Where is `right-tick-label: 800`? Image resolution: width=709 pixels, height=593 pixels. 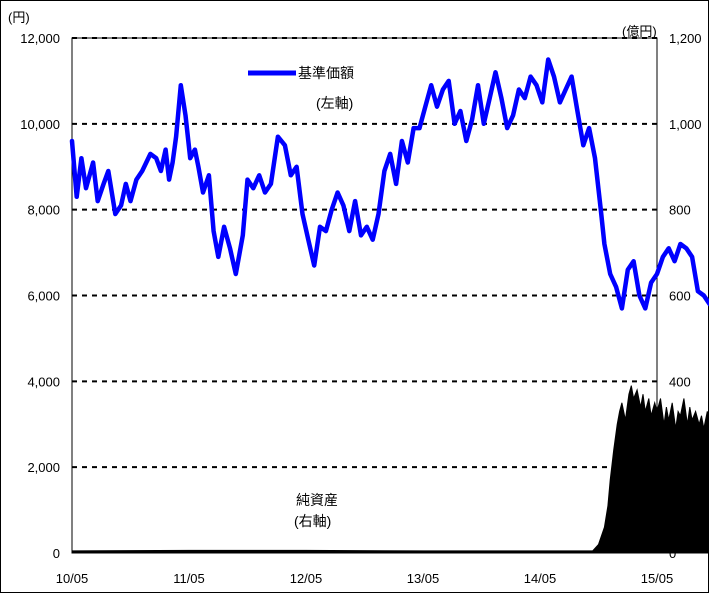
right-tick-label: 800 is located at coordinates (680, 210).